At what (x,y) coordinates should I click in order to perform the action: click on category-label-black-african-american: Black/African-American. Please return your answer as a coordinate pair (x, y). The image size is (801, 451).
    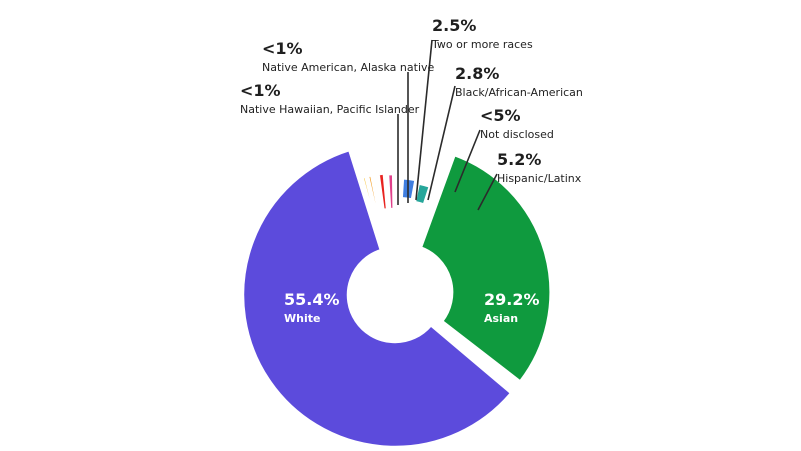
    Looking at the image, I should click on (519, 92).